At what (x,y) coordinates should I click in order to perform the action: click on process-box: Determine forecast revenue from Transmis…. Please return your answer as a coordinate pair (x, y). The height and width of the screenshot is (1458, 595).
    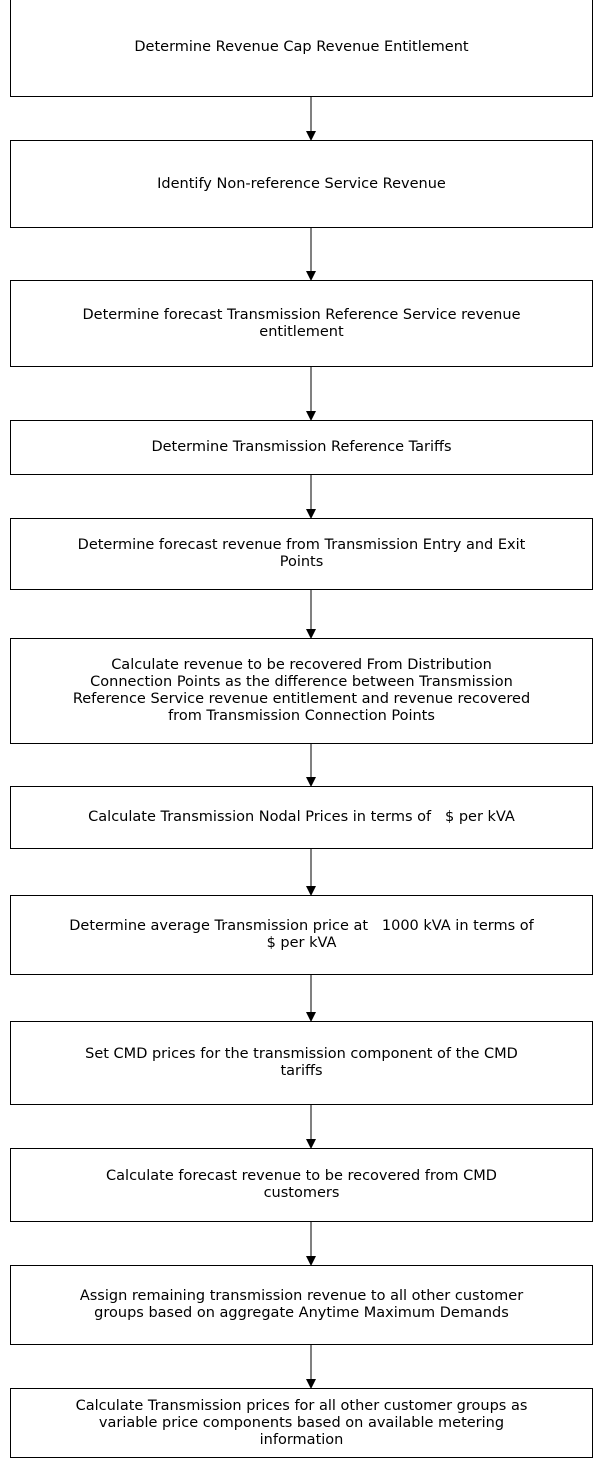
    Looking at the image, I should click on (301, 554).